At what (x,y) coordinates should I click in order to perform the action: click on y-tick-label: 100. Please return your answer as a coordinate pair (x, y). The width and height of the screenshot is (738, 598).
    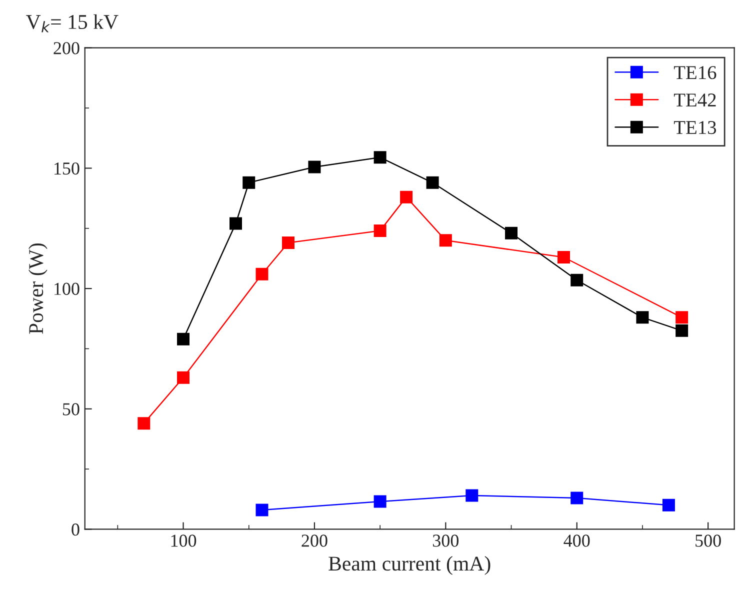
    Looking at the image, I should click on (67, 288).